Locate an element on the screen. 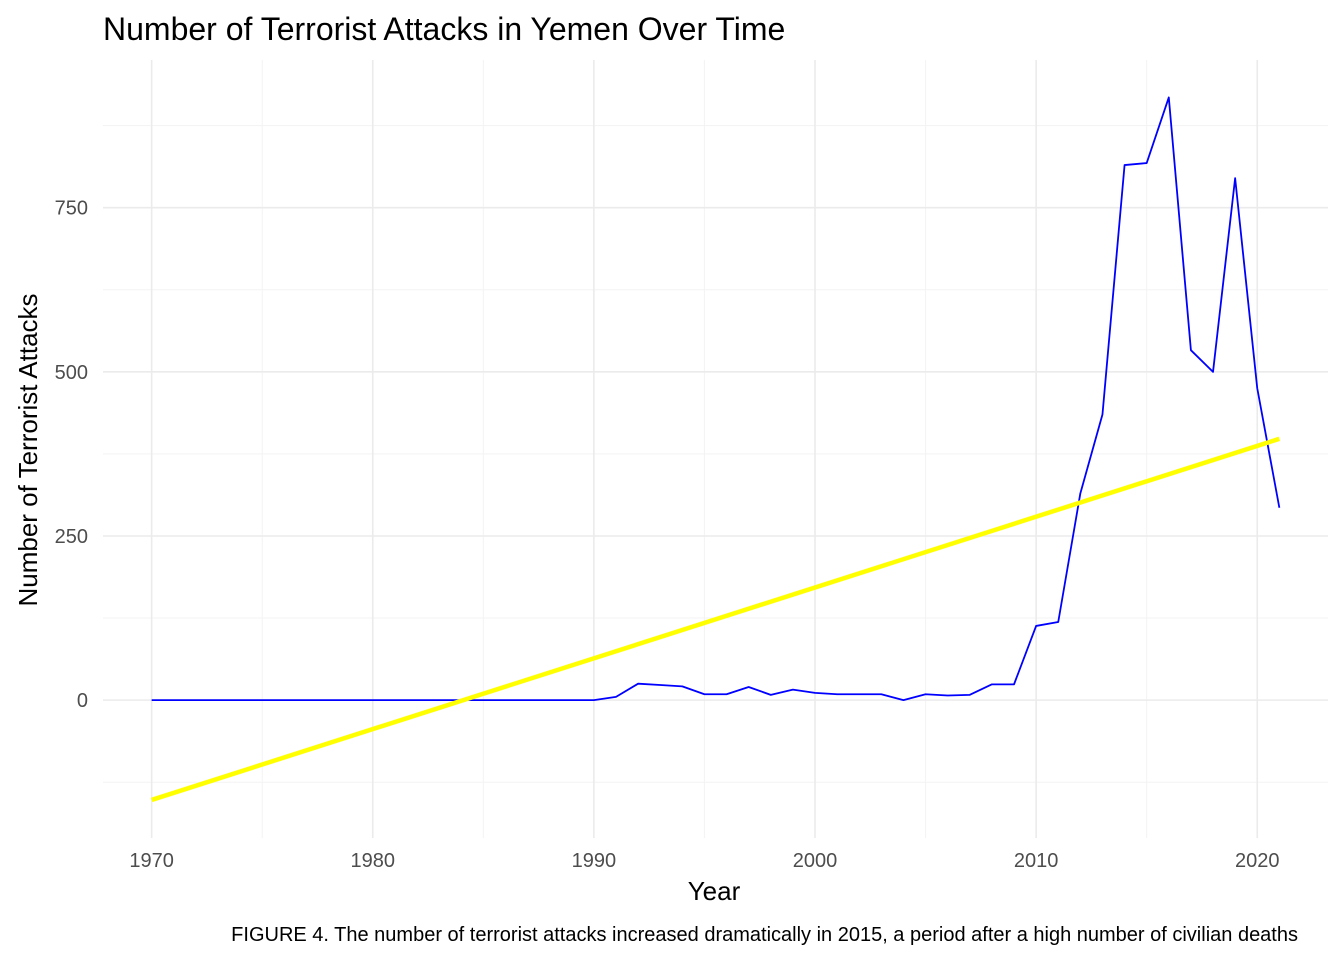 The width and height of the screenshot is (1344, 960). x-tick-label: 2020 is located at coordinates (1257, 861).